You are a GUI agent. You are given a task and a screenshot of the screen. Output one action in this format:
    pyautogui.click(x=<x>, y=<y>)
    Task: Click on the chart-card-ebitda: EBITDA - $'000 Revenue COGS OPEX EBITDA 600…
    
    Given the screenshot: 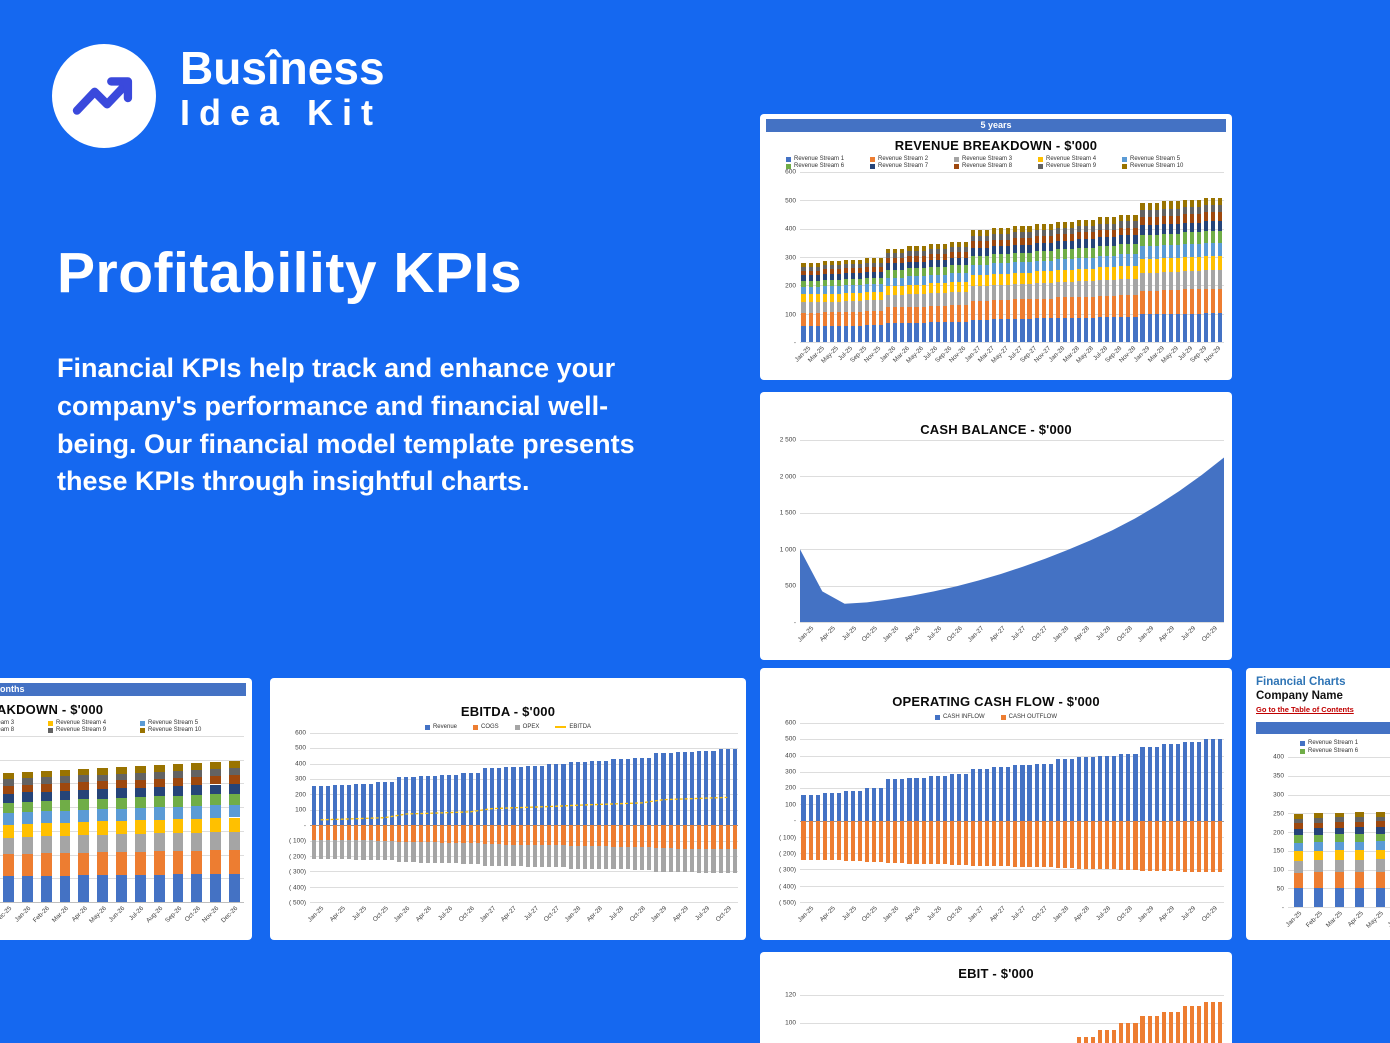 What is the action you would take?
    pyautogui.click(x=508, y=809)
    